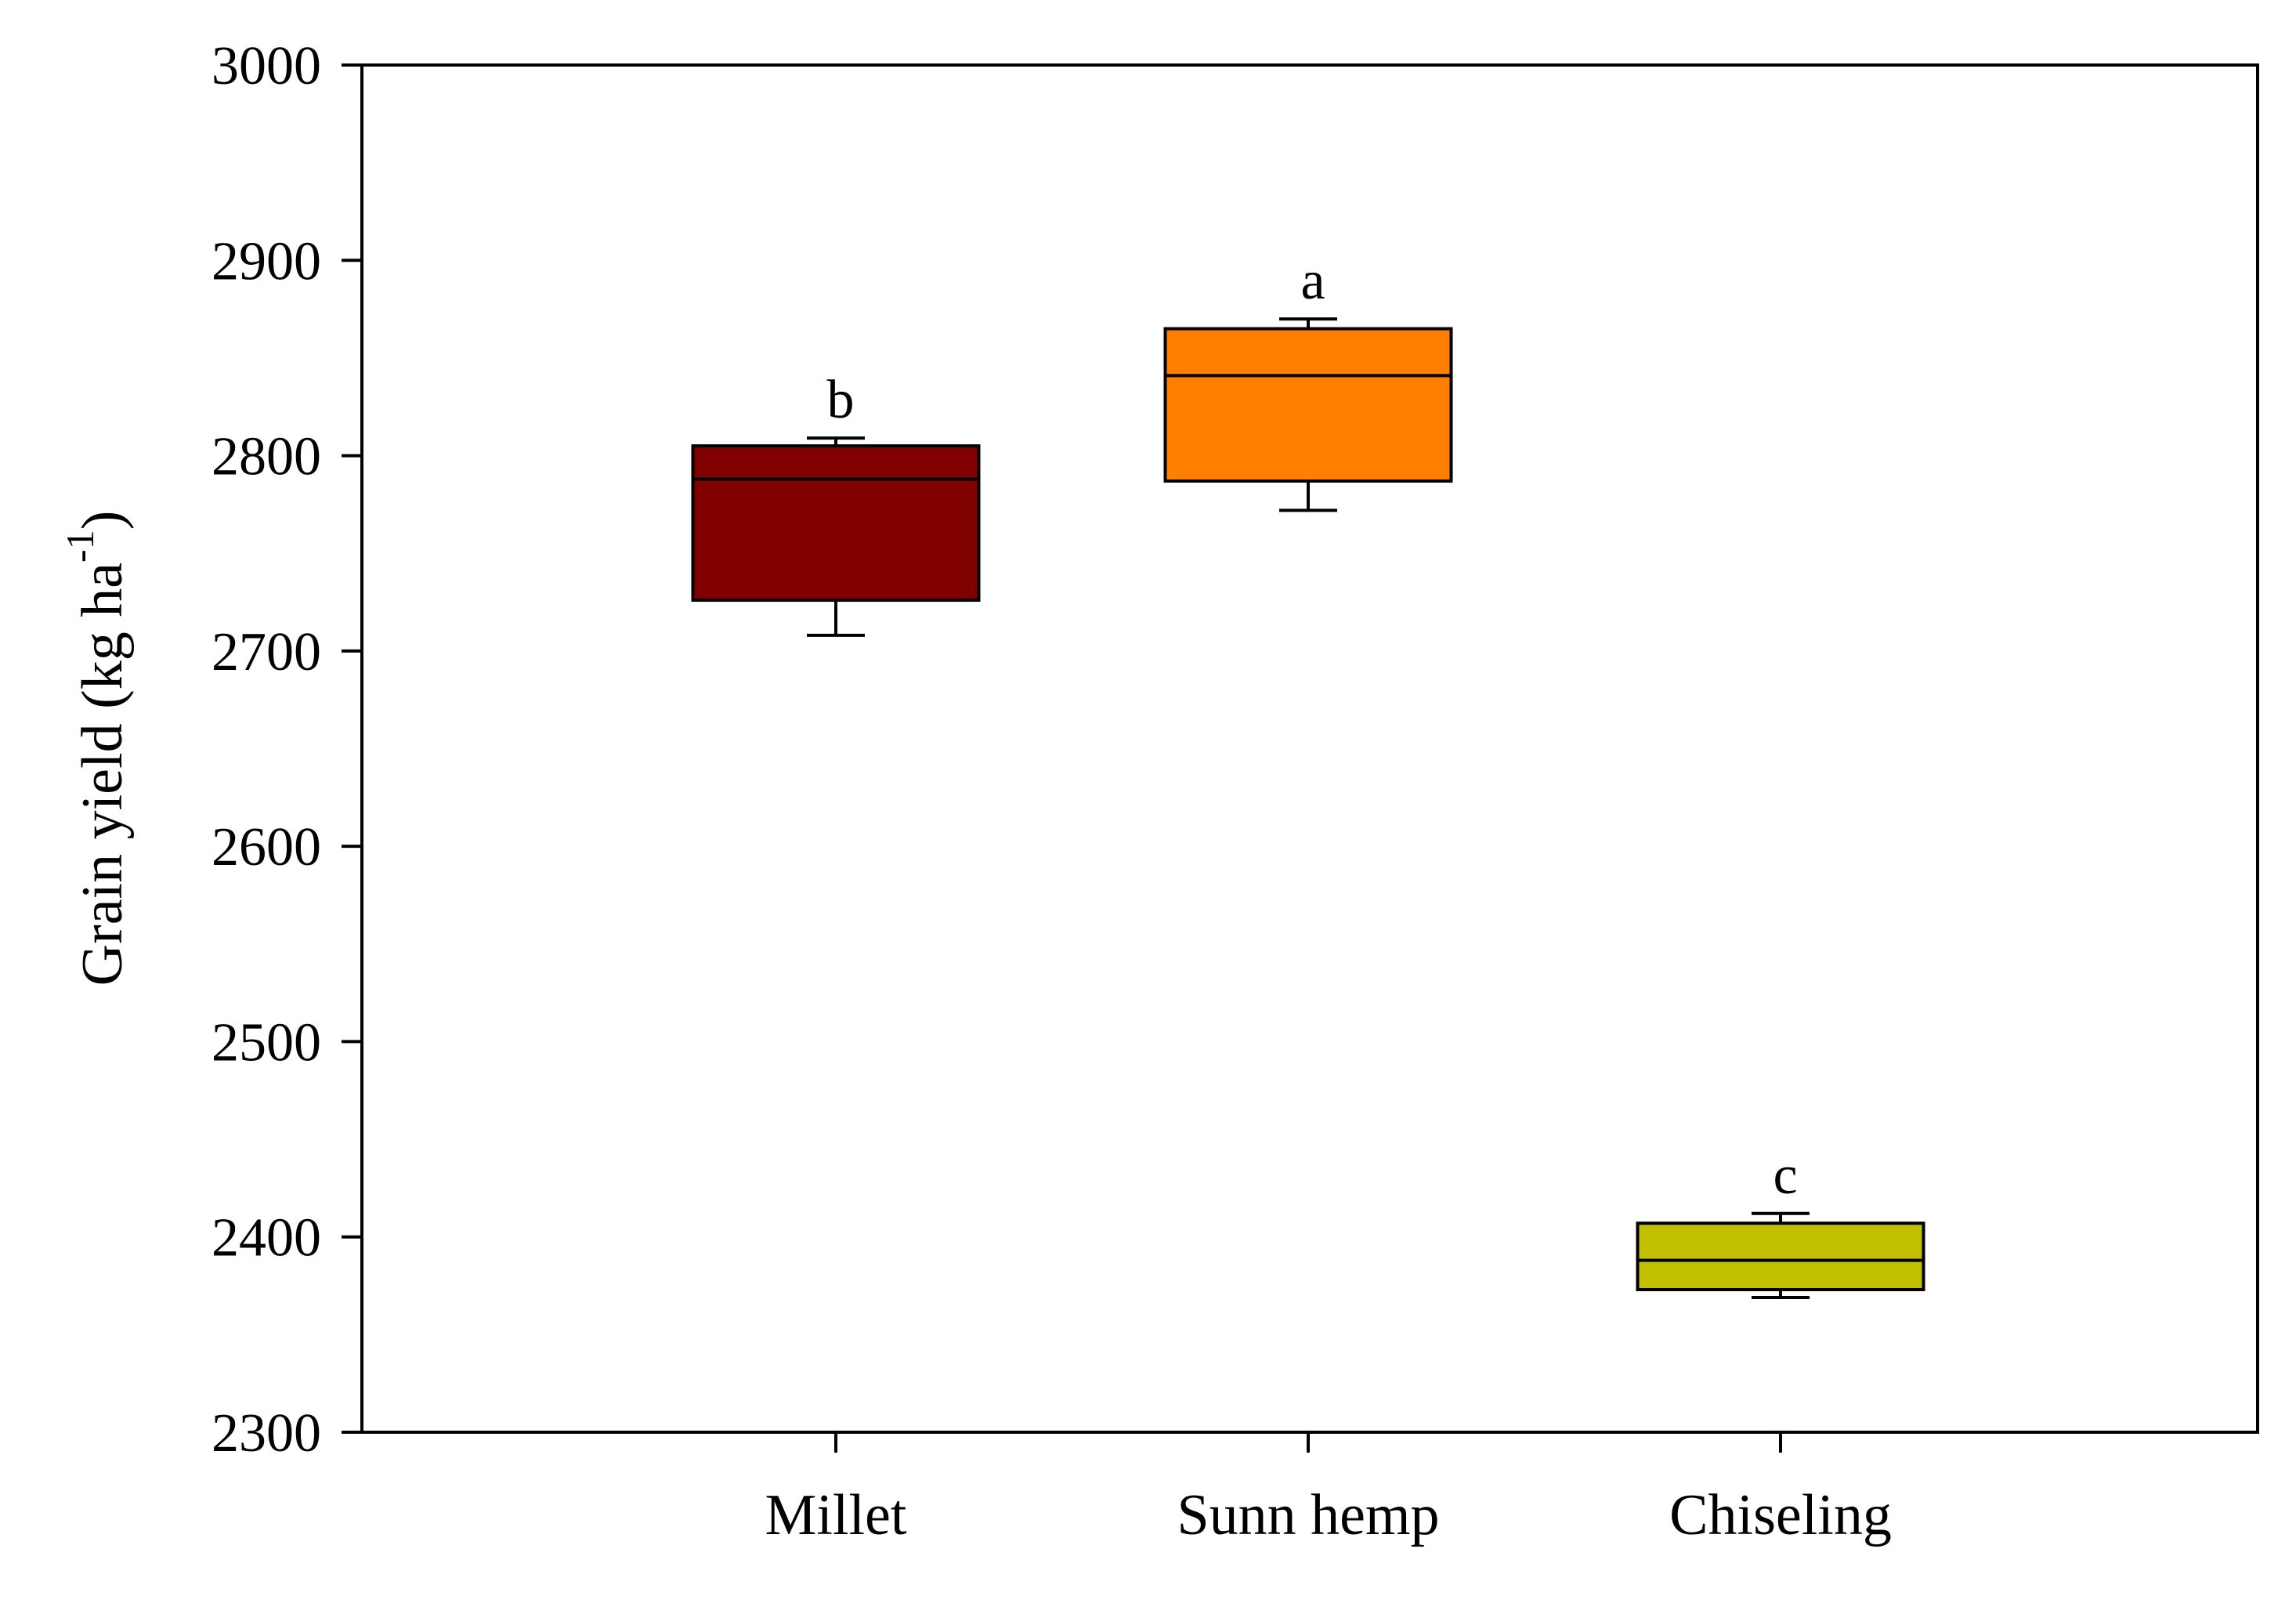 The height and width of the screenshot is (1614, 2296). I want to click on x-axis: Millet Sunn hemp Chiseling, so click(1328, 1489).